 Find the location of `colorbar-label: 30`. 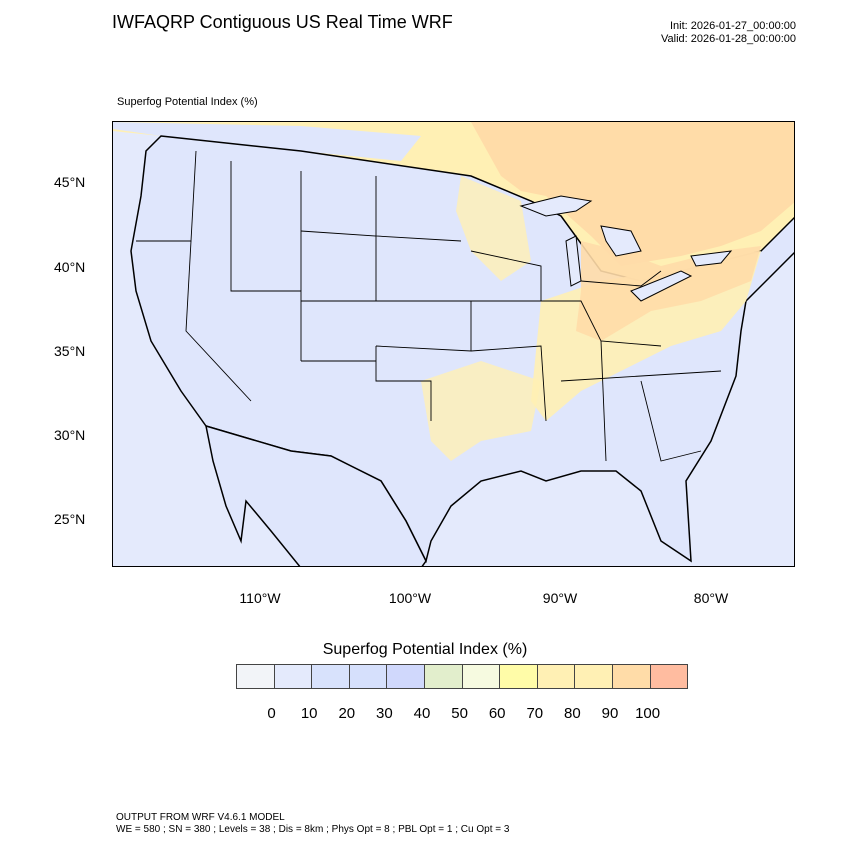

colorbar-label: 30 is located at coordinates (384, 713).